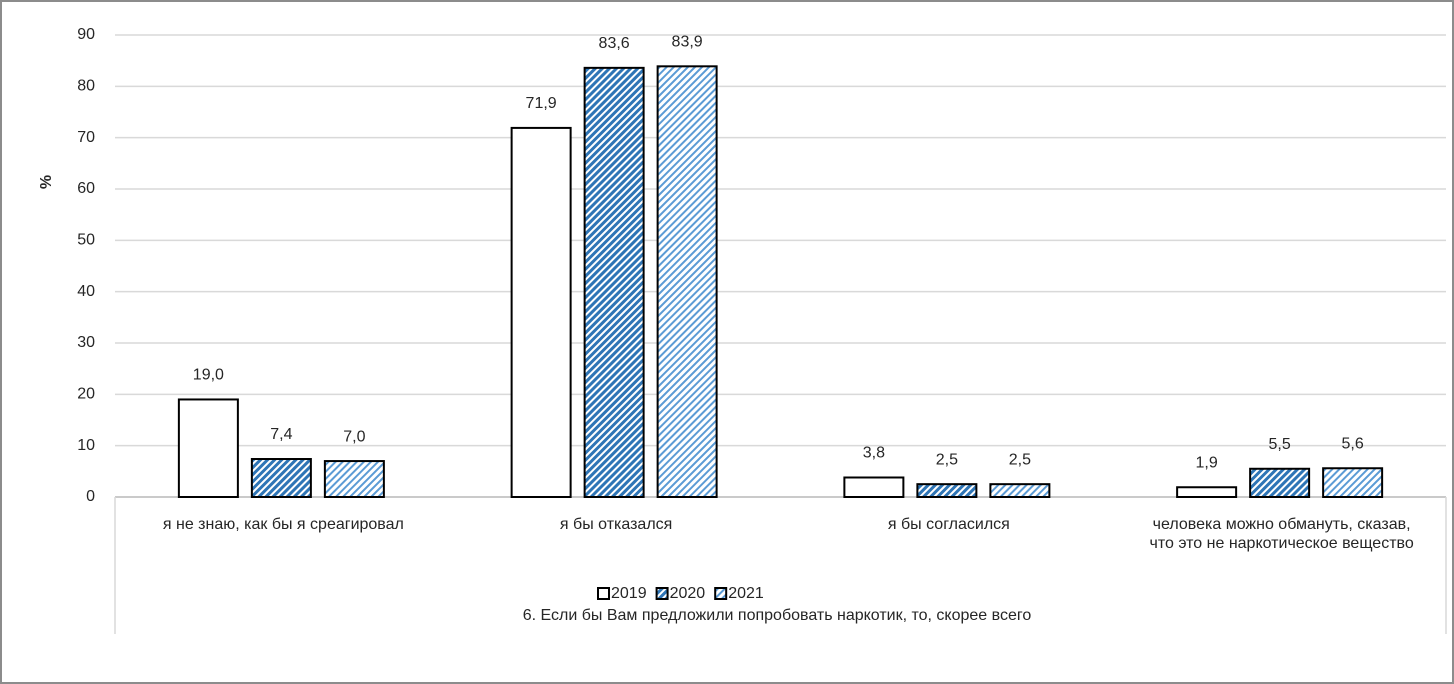 This screenshot has width=1454, height=684. I want to click on y-tick-label: 90, so click(86, 34).